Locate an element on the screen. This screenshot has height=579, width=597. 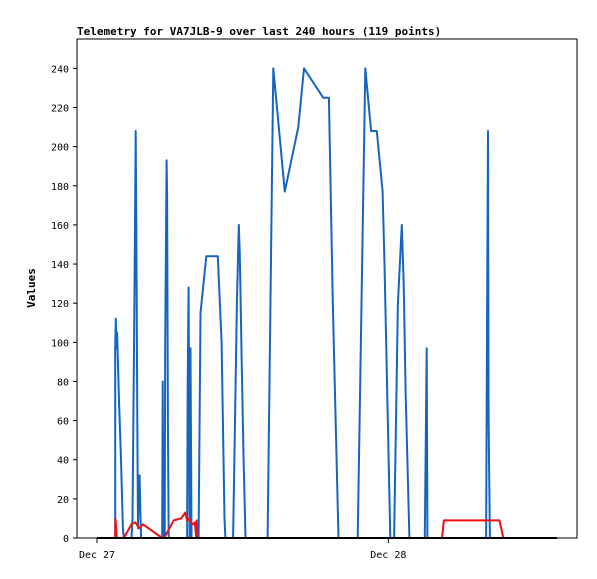
y-axis-label: Values is located at coordinates (31, 288).